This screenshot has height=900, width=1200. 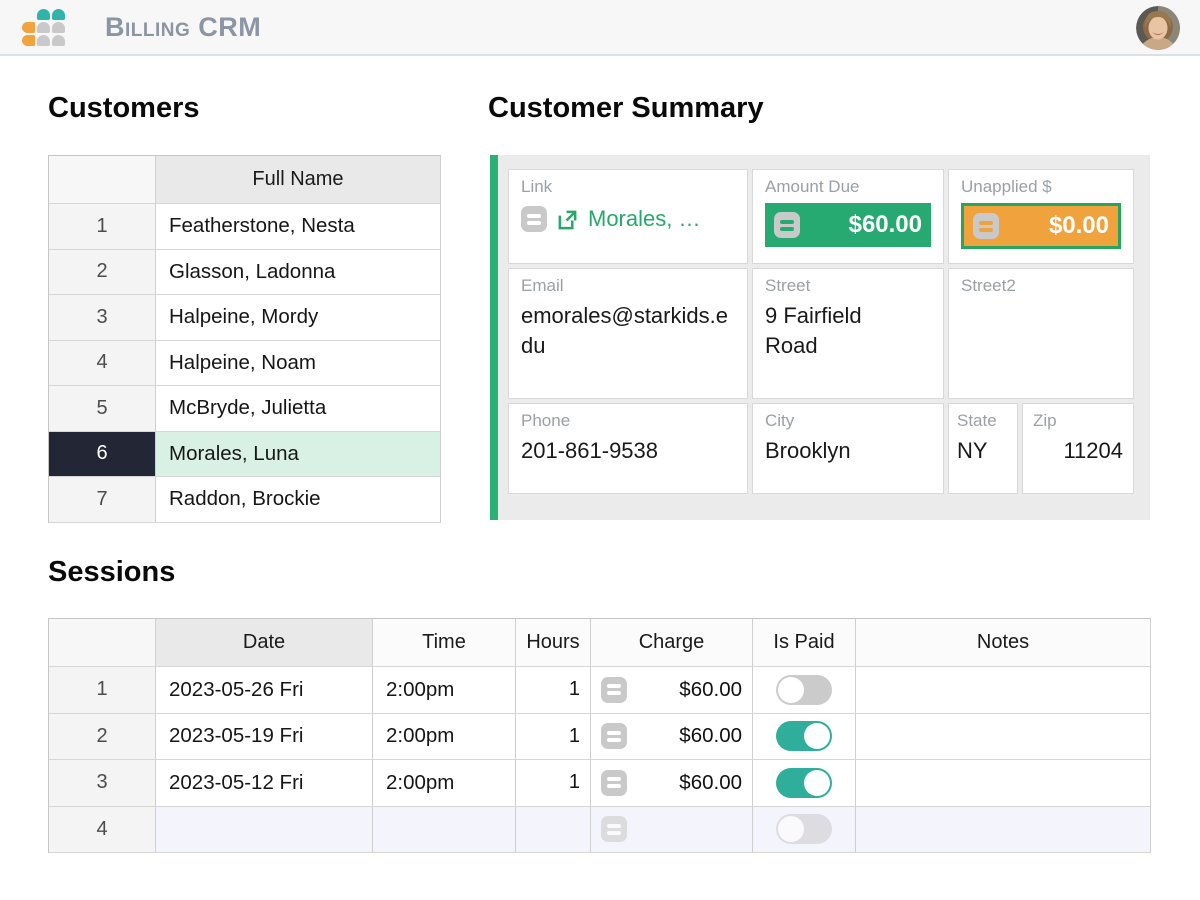 I want to click on session-row-number: 3, so click(x=102, y=783).